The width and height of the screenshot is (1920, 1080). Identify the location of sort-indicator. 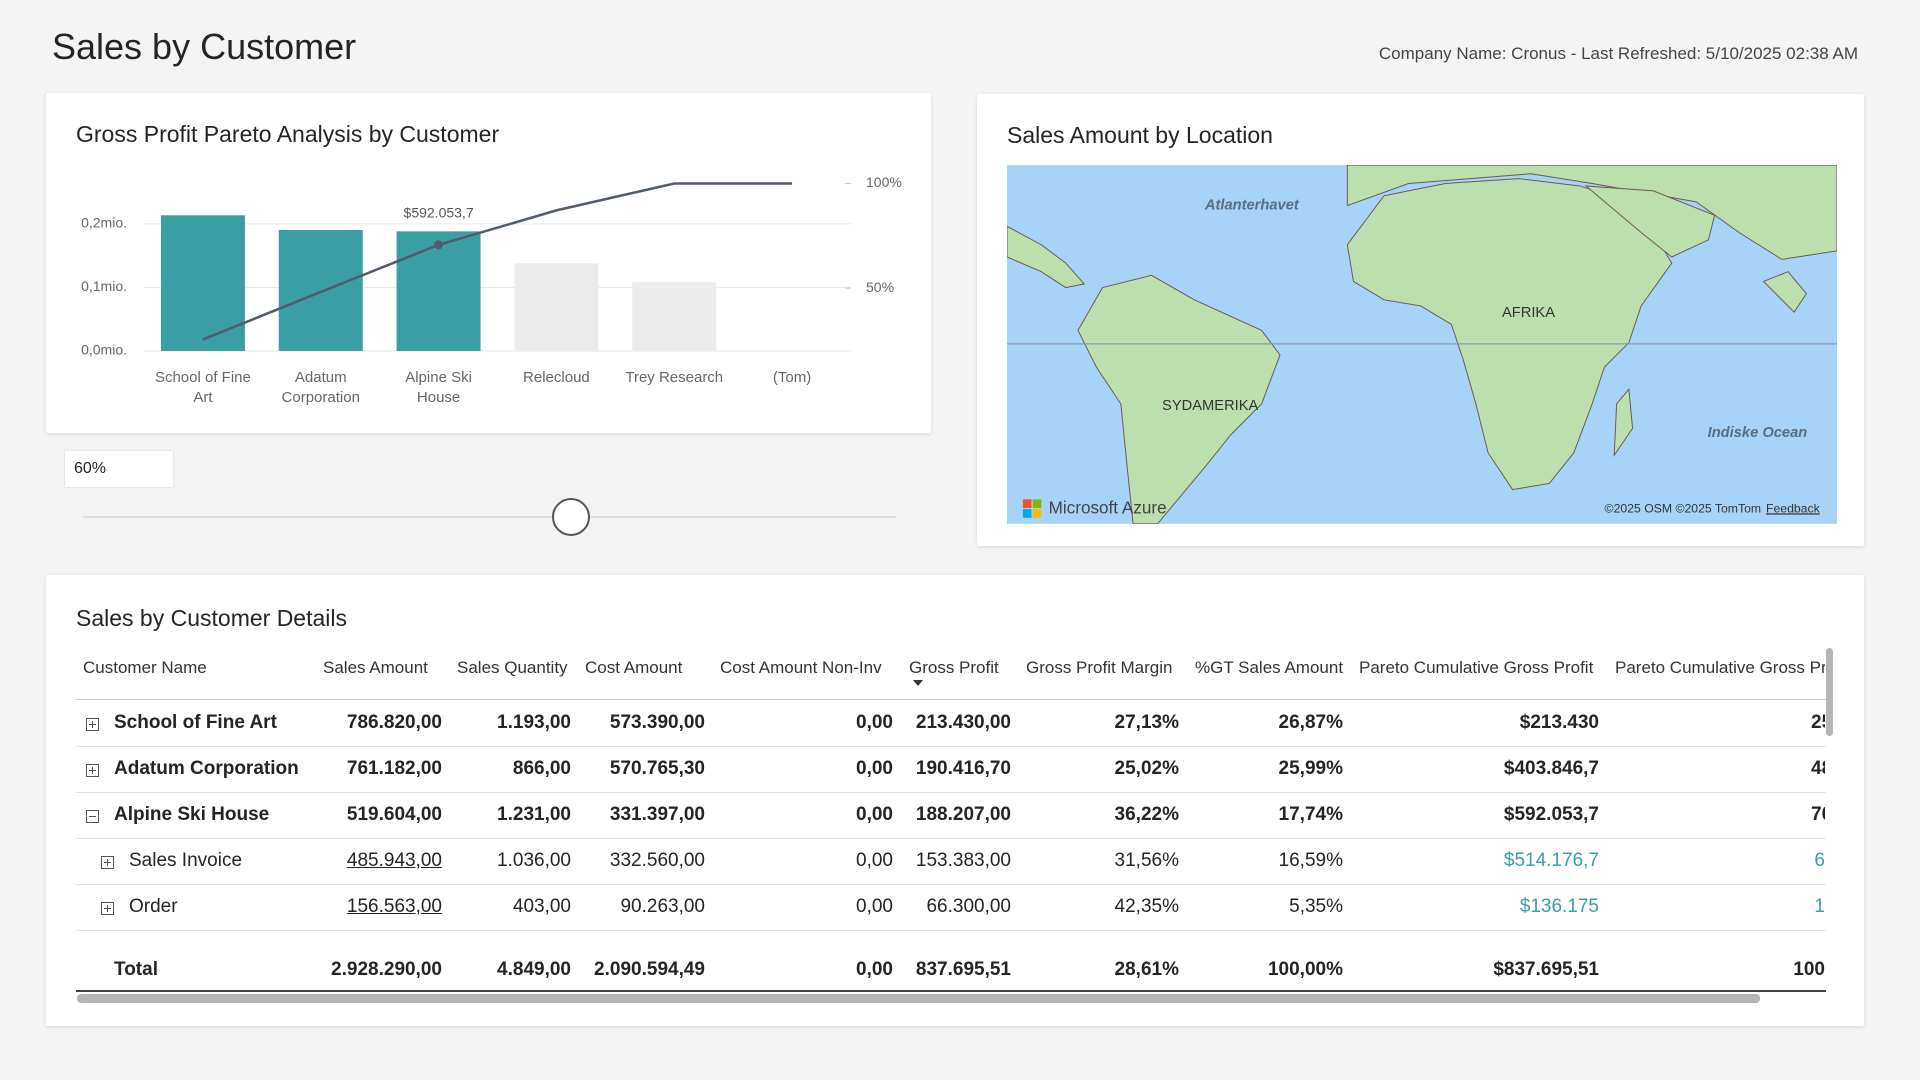
(918, 683).